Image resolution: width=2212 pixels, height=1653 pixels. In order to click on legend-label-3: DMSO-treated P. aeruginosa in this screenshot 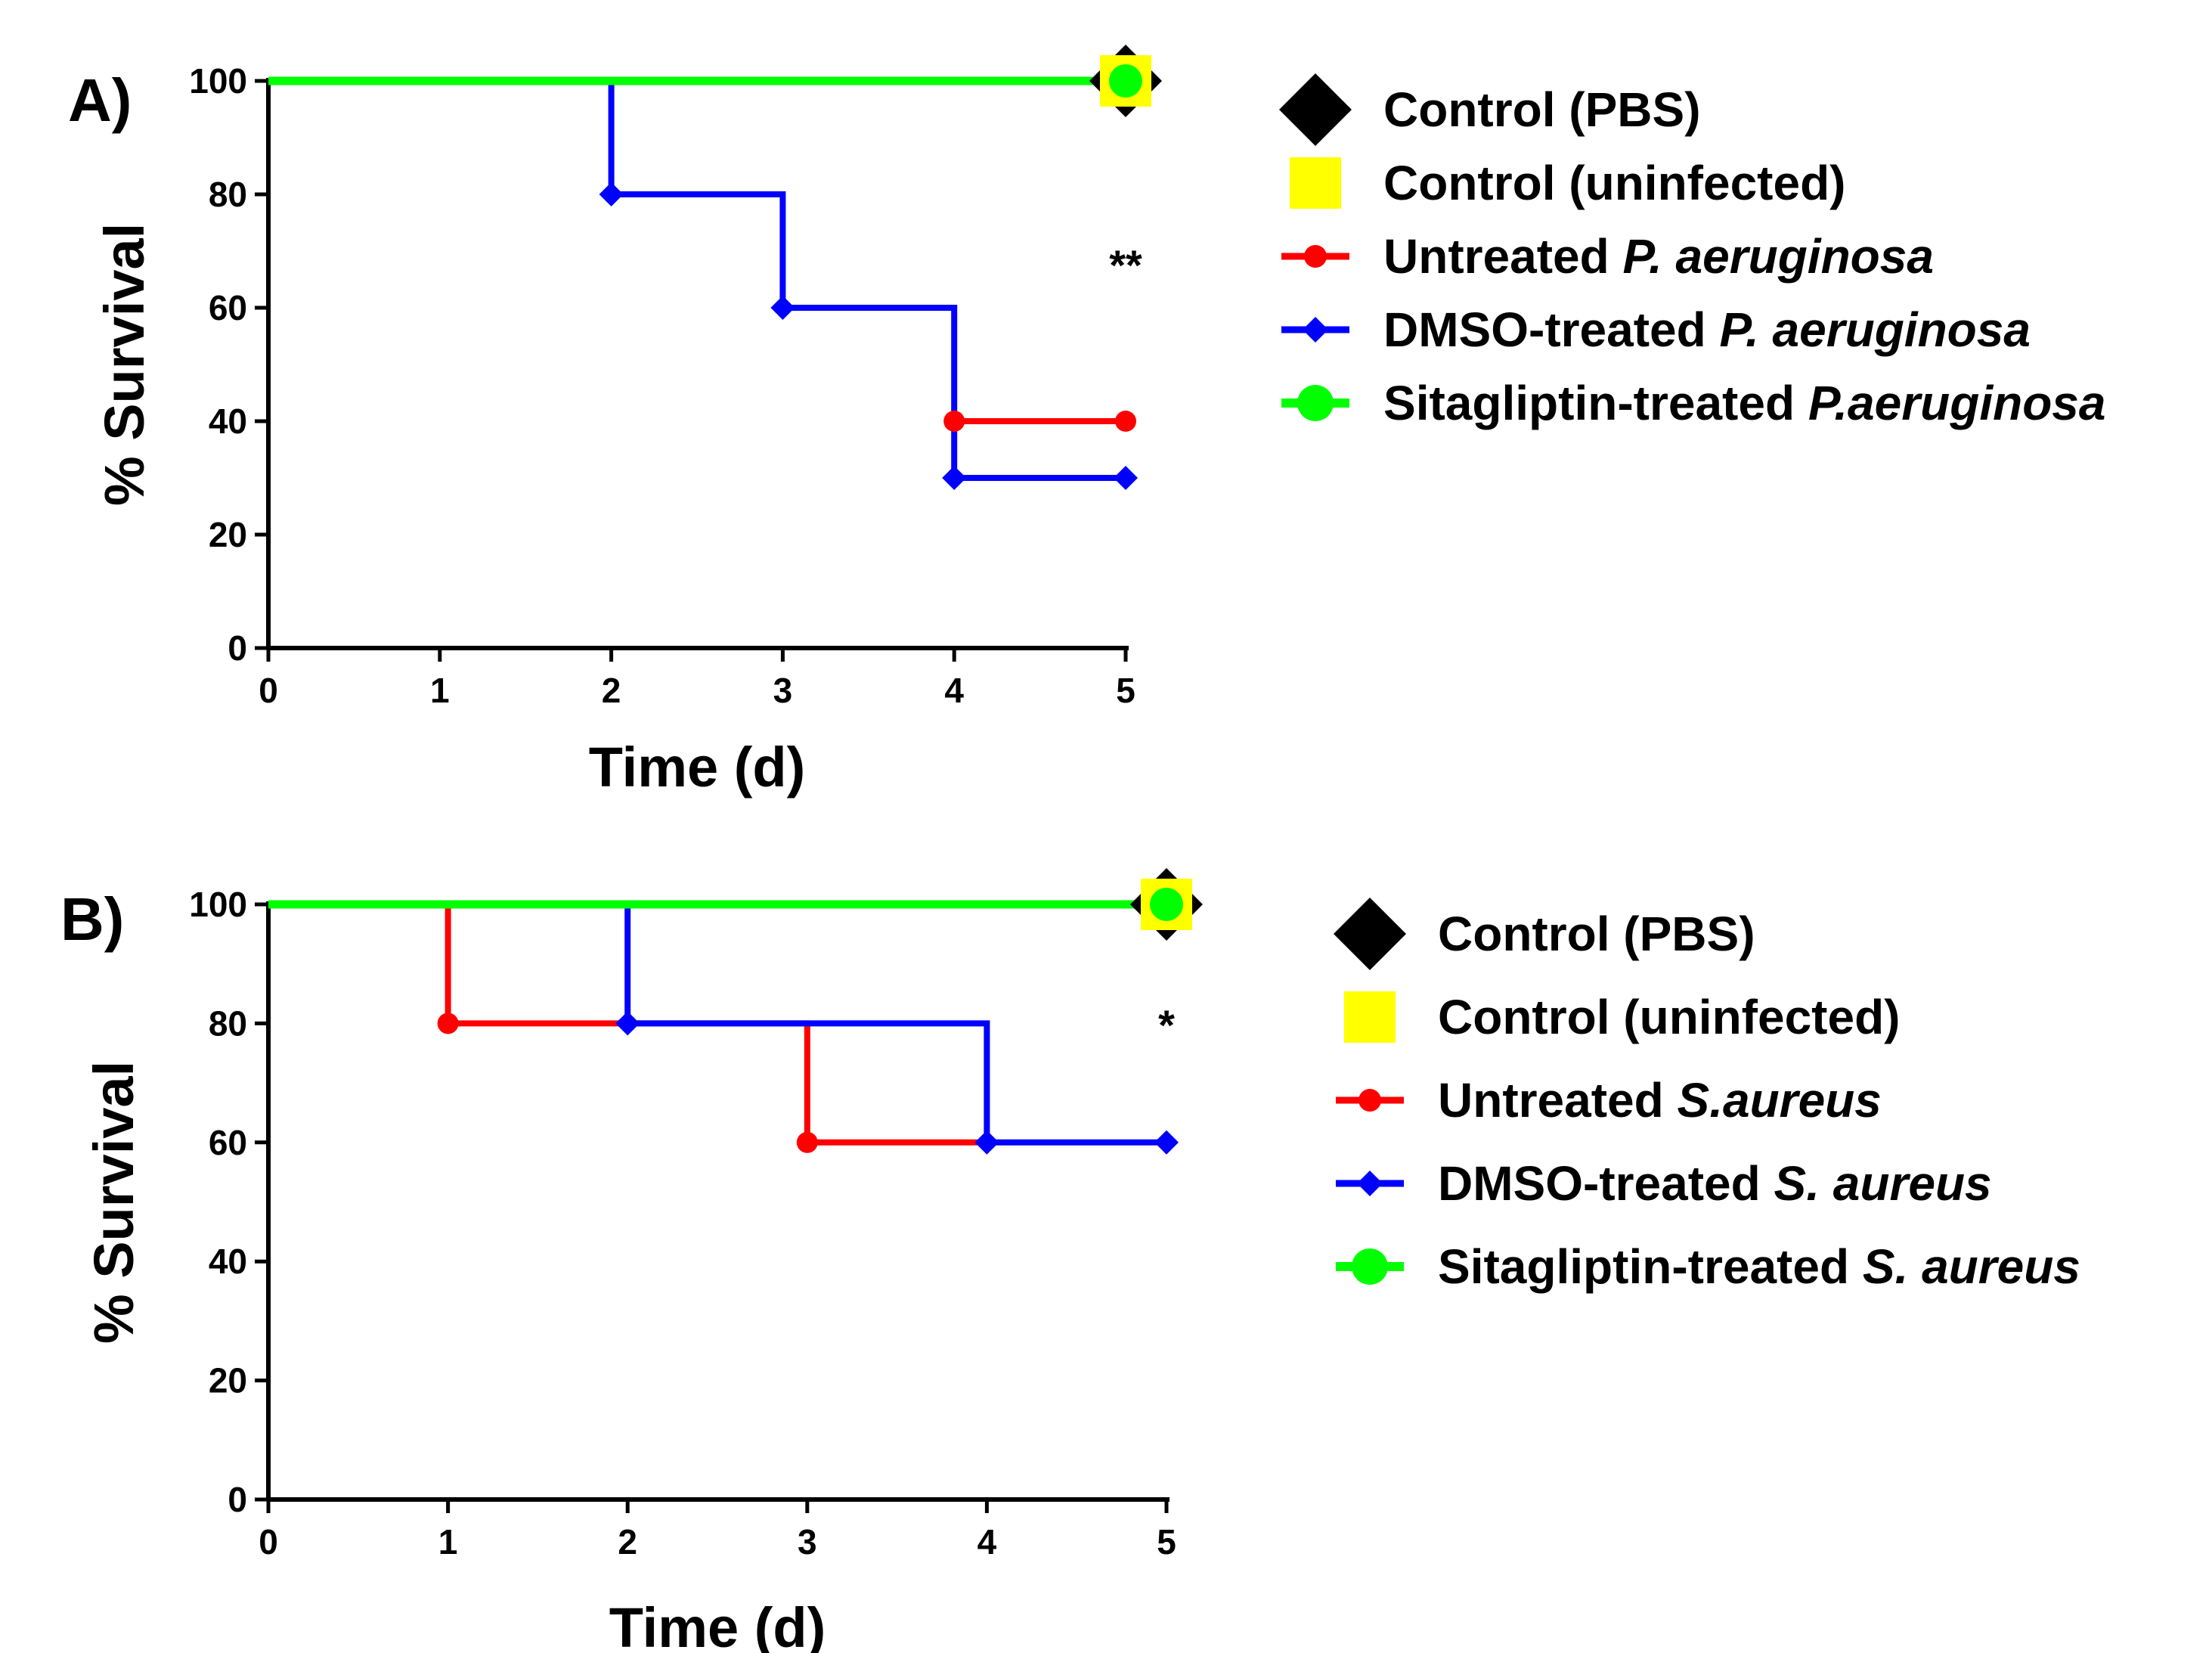, I will do `click(1707, 330)`.